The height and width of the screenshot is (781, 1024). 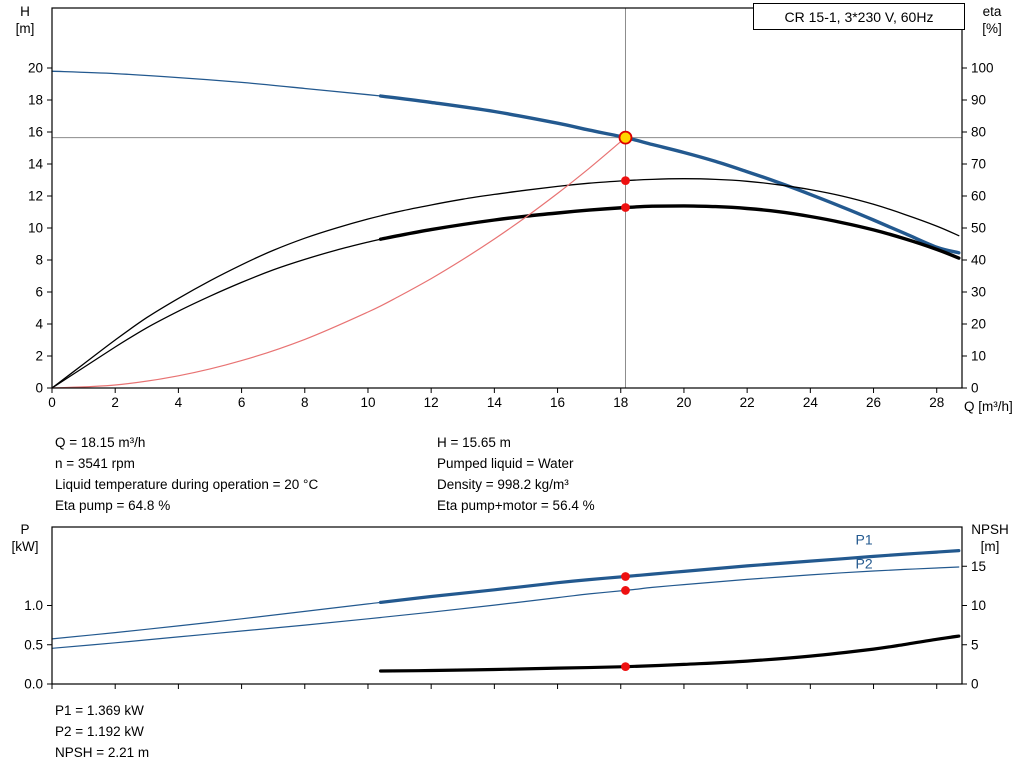 What do you see at coordinates (52, 402) in the screenshot?
I see `x-tick-label: 0` at bounding box center [52, 402].